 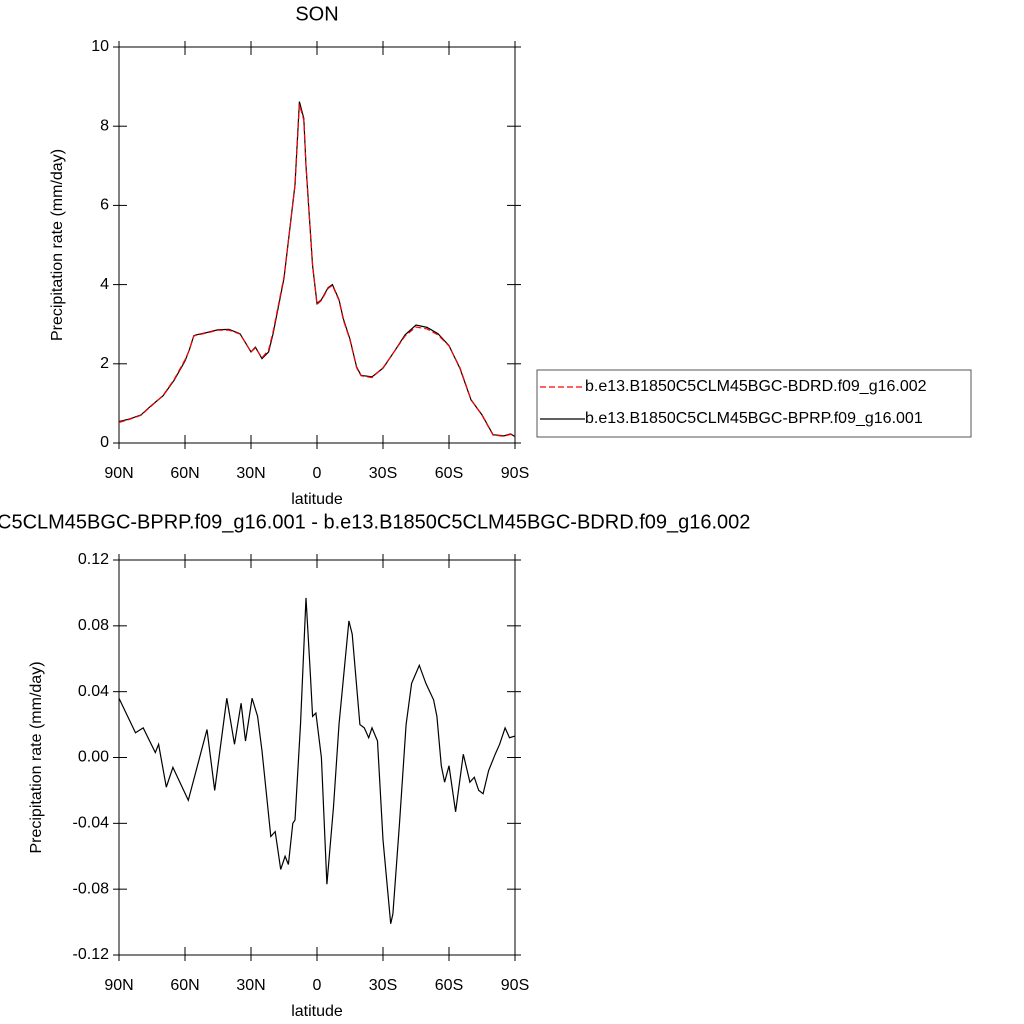 What do you see at coordinates (100, 46) in the screenshot?
I see `y-tick-label: 10` at bounding box center [100, 46].